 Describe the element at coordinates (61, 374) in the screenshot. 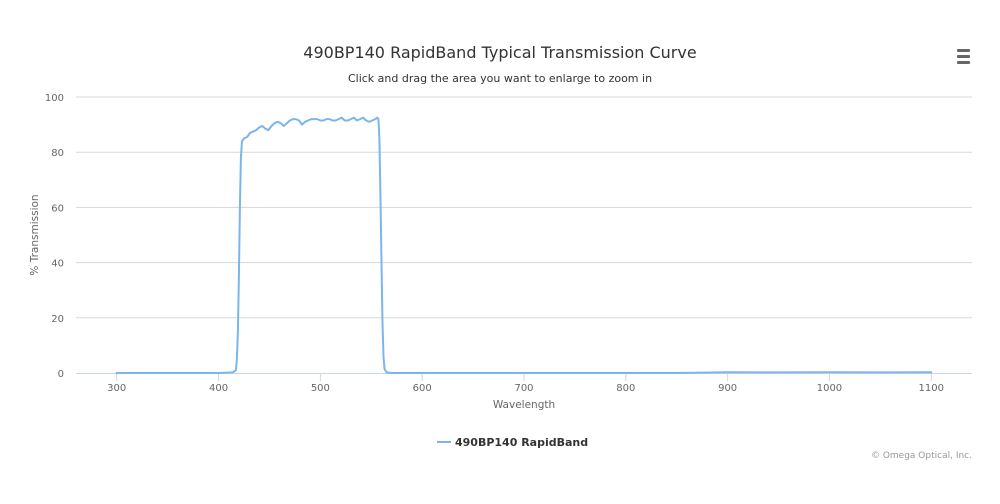

I see `y-tick-label: 0` at that location.